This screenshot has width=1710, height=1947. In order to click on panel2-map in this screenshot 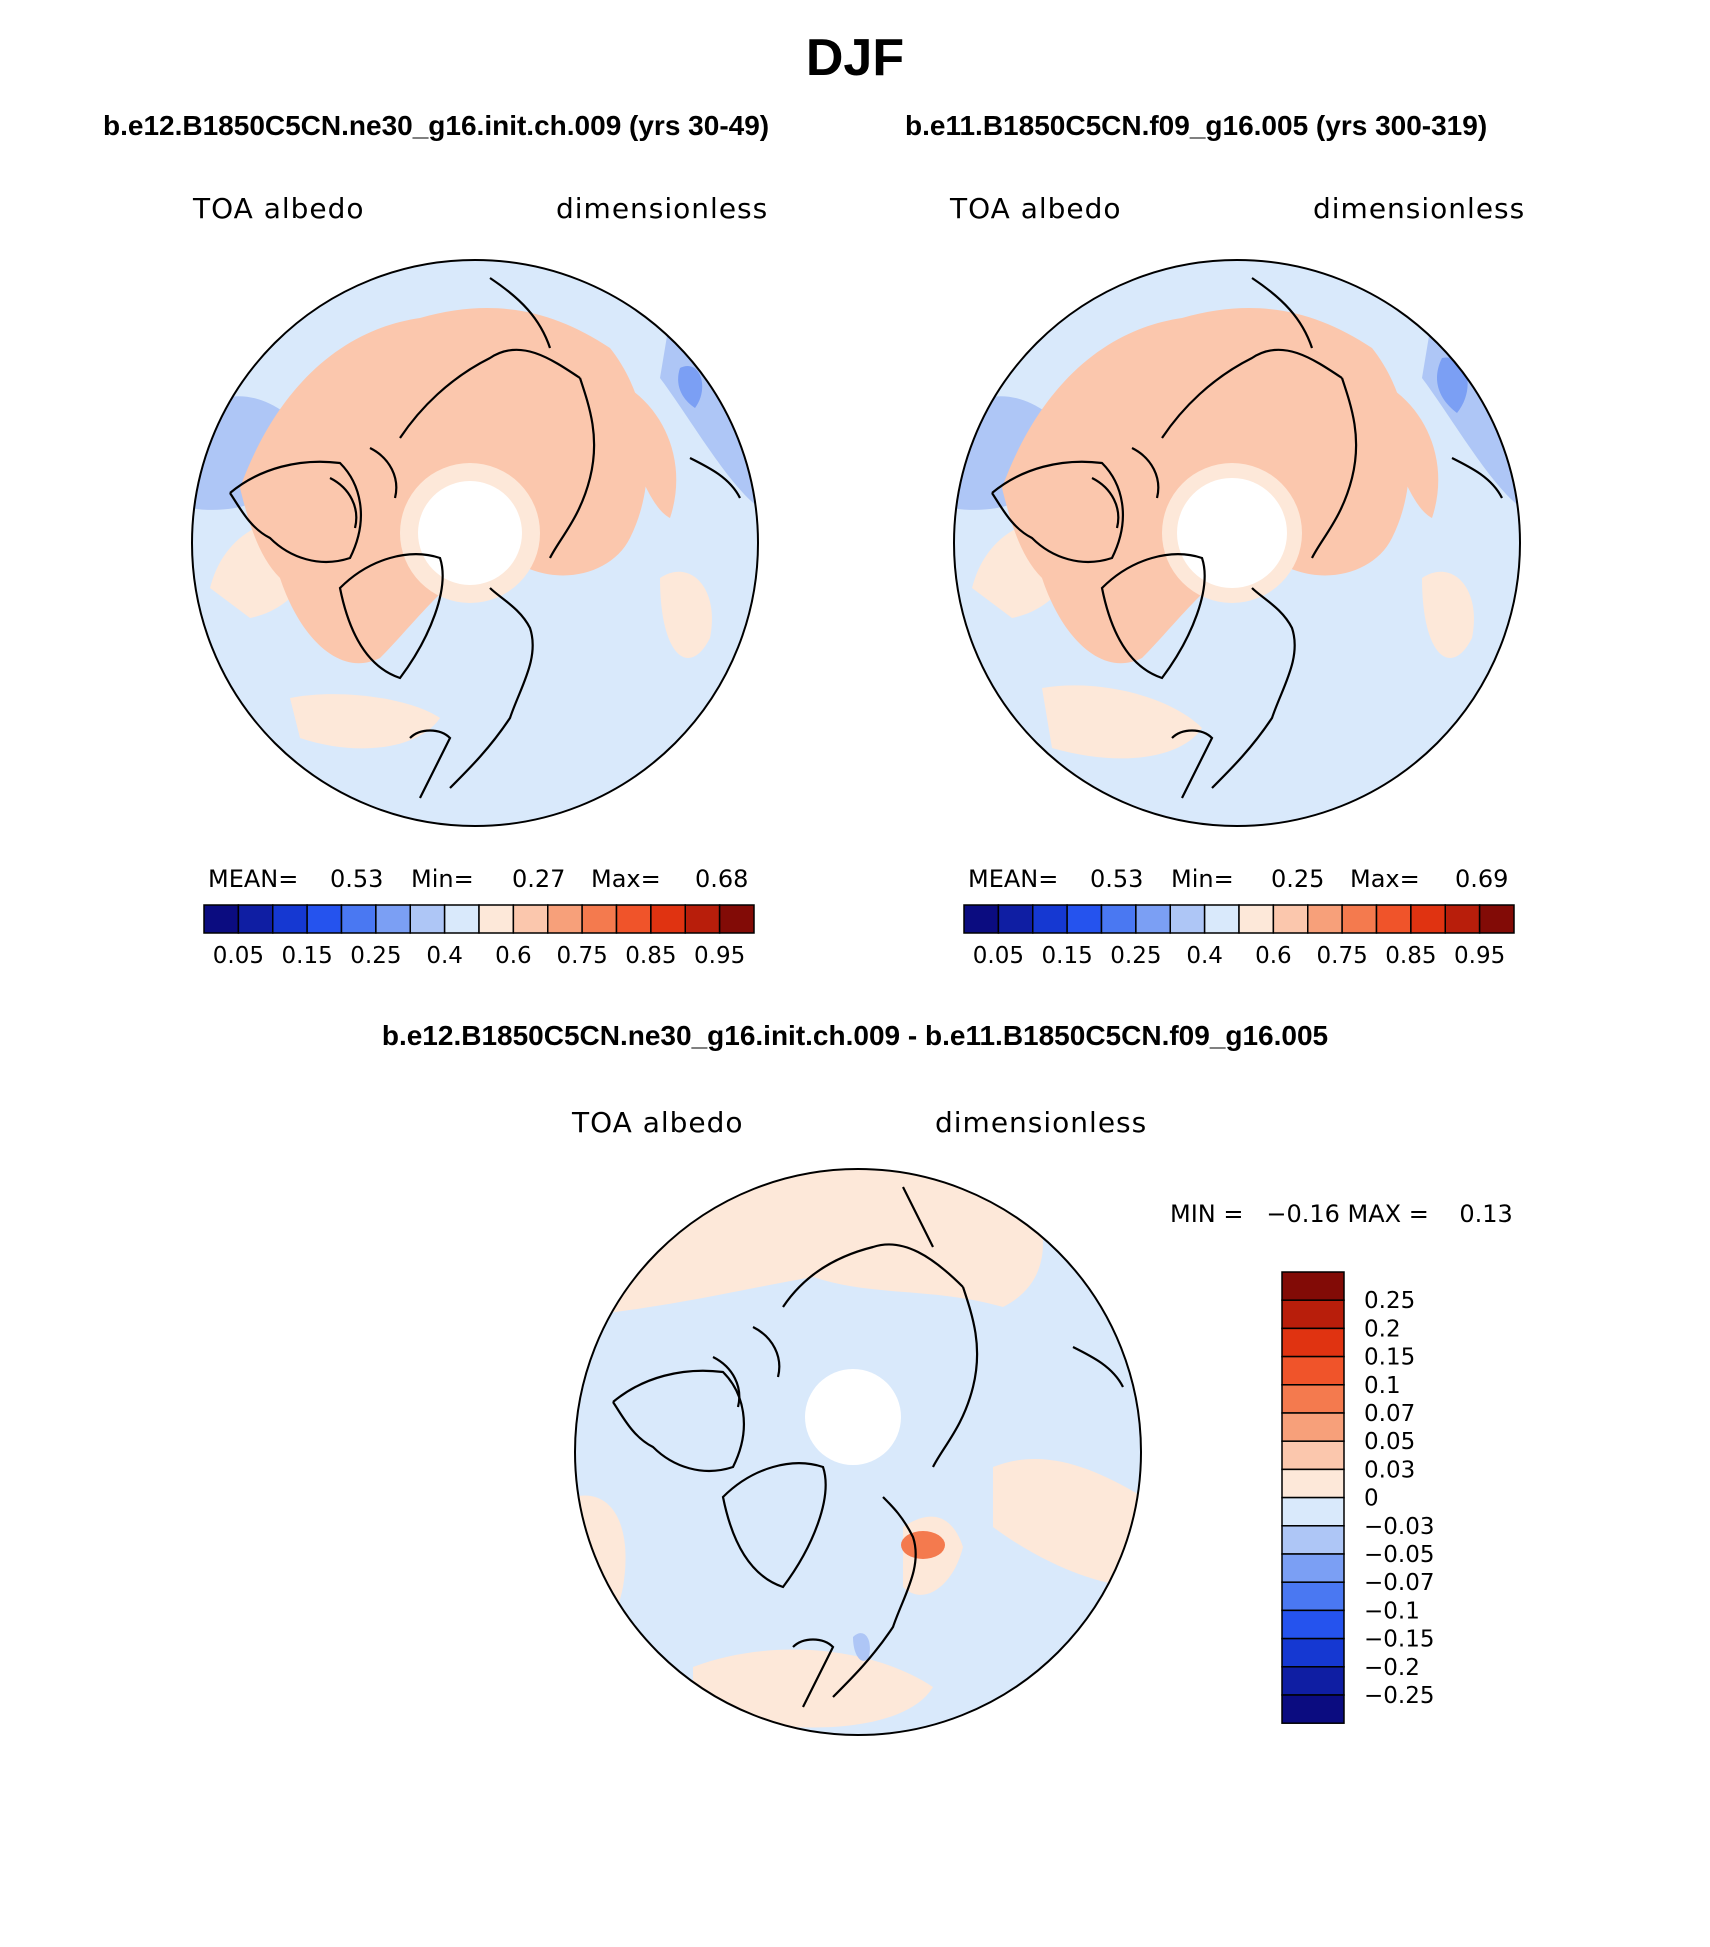, I will do `click(1237, 543)`.